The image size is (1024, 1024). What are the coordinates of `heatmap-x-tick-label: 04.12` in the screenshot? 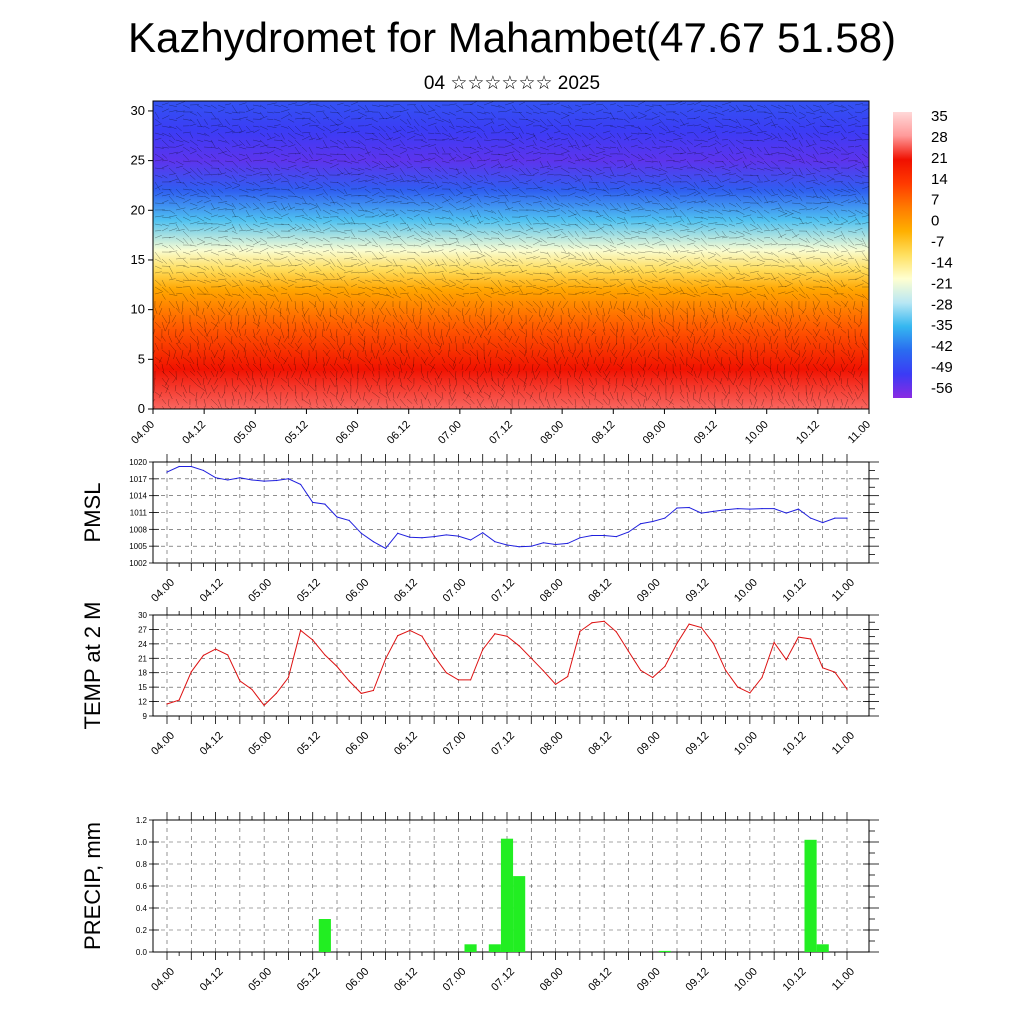 It's located at (194, 433).